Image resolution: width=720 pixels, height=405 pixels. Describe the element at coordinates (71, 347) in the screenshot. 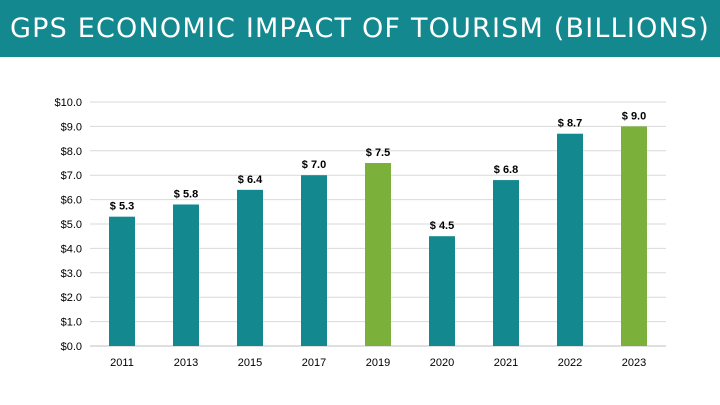

I see `y-tick-label: $0.0` at that location.